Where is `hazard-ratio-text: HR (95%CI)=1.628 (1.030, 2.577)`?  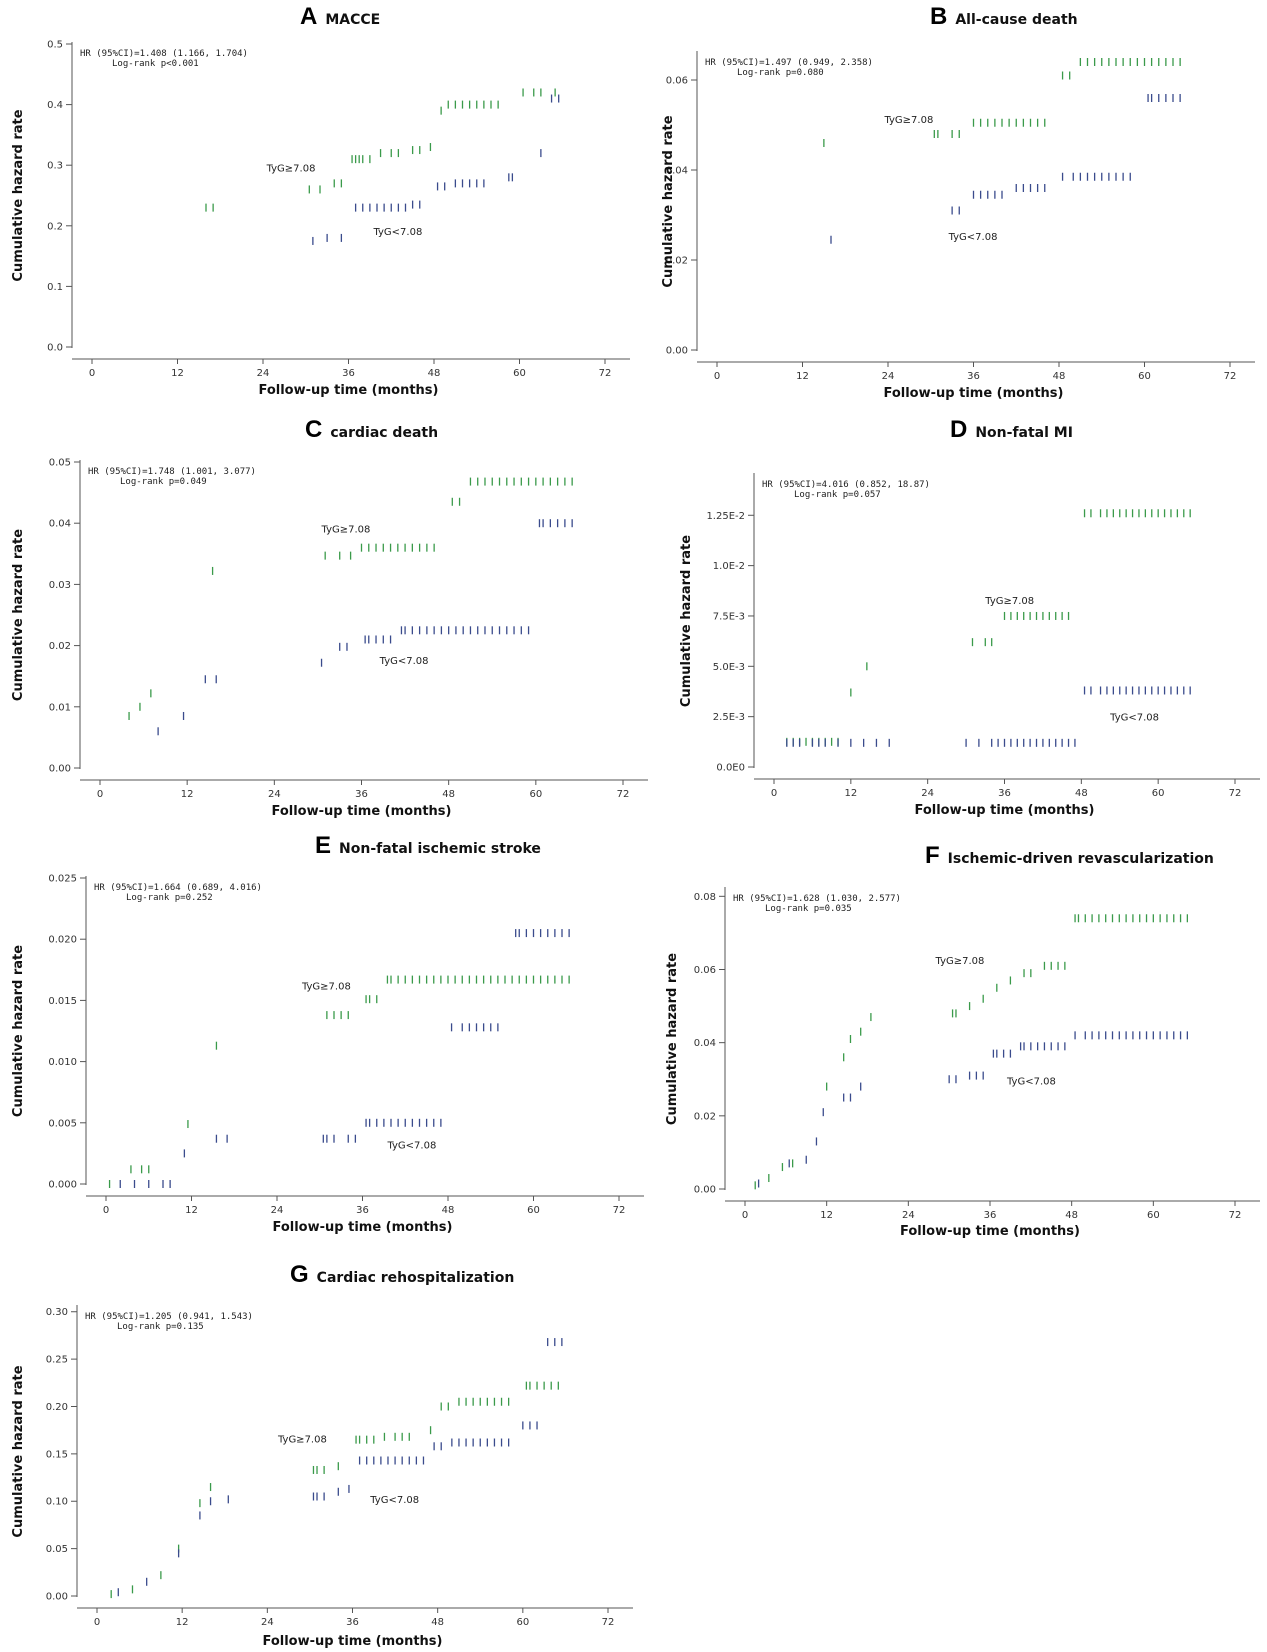
hazard-ratio-text: HR (95%CI)=1.628 (1.030, 2.577) is located at coordinates (817, 899).